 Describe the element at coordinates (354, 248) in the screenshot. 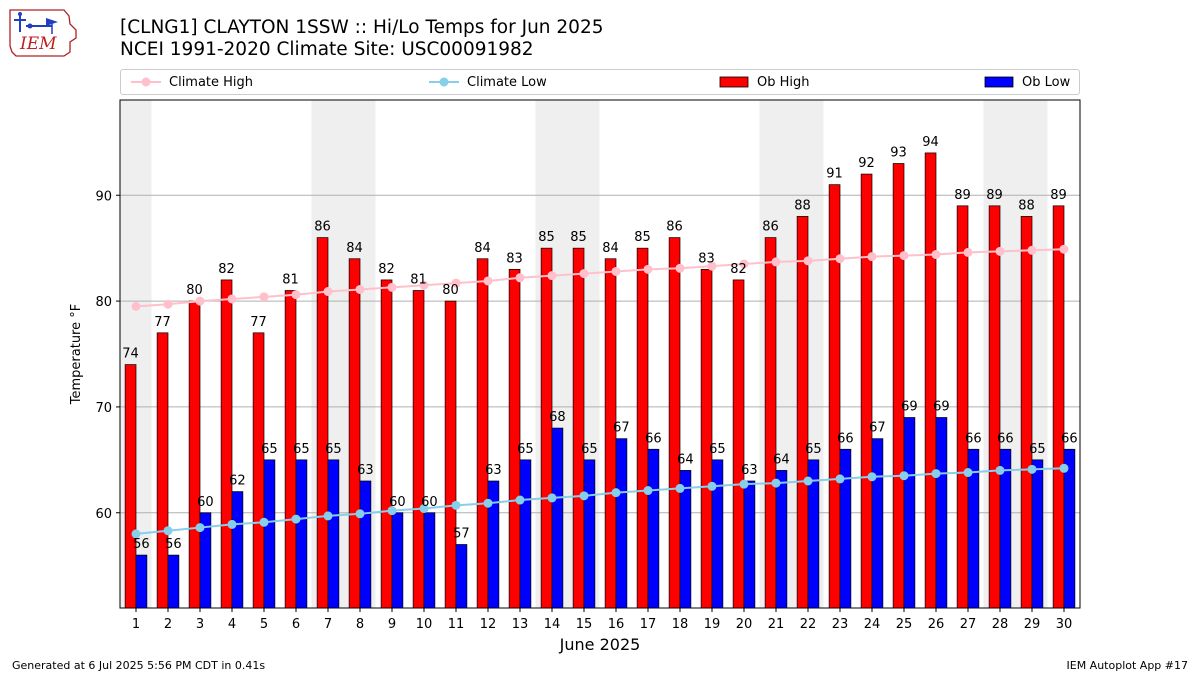

I see `ob-high-label: 84` at that location.